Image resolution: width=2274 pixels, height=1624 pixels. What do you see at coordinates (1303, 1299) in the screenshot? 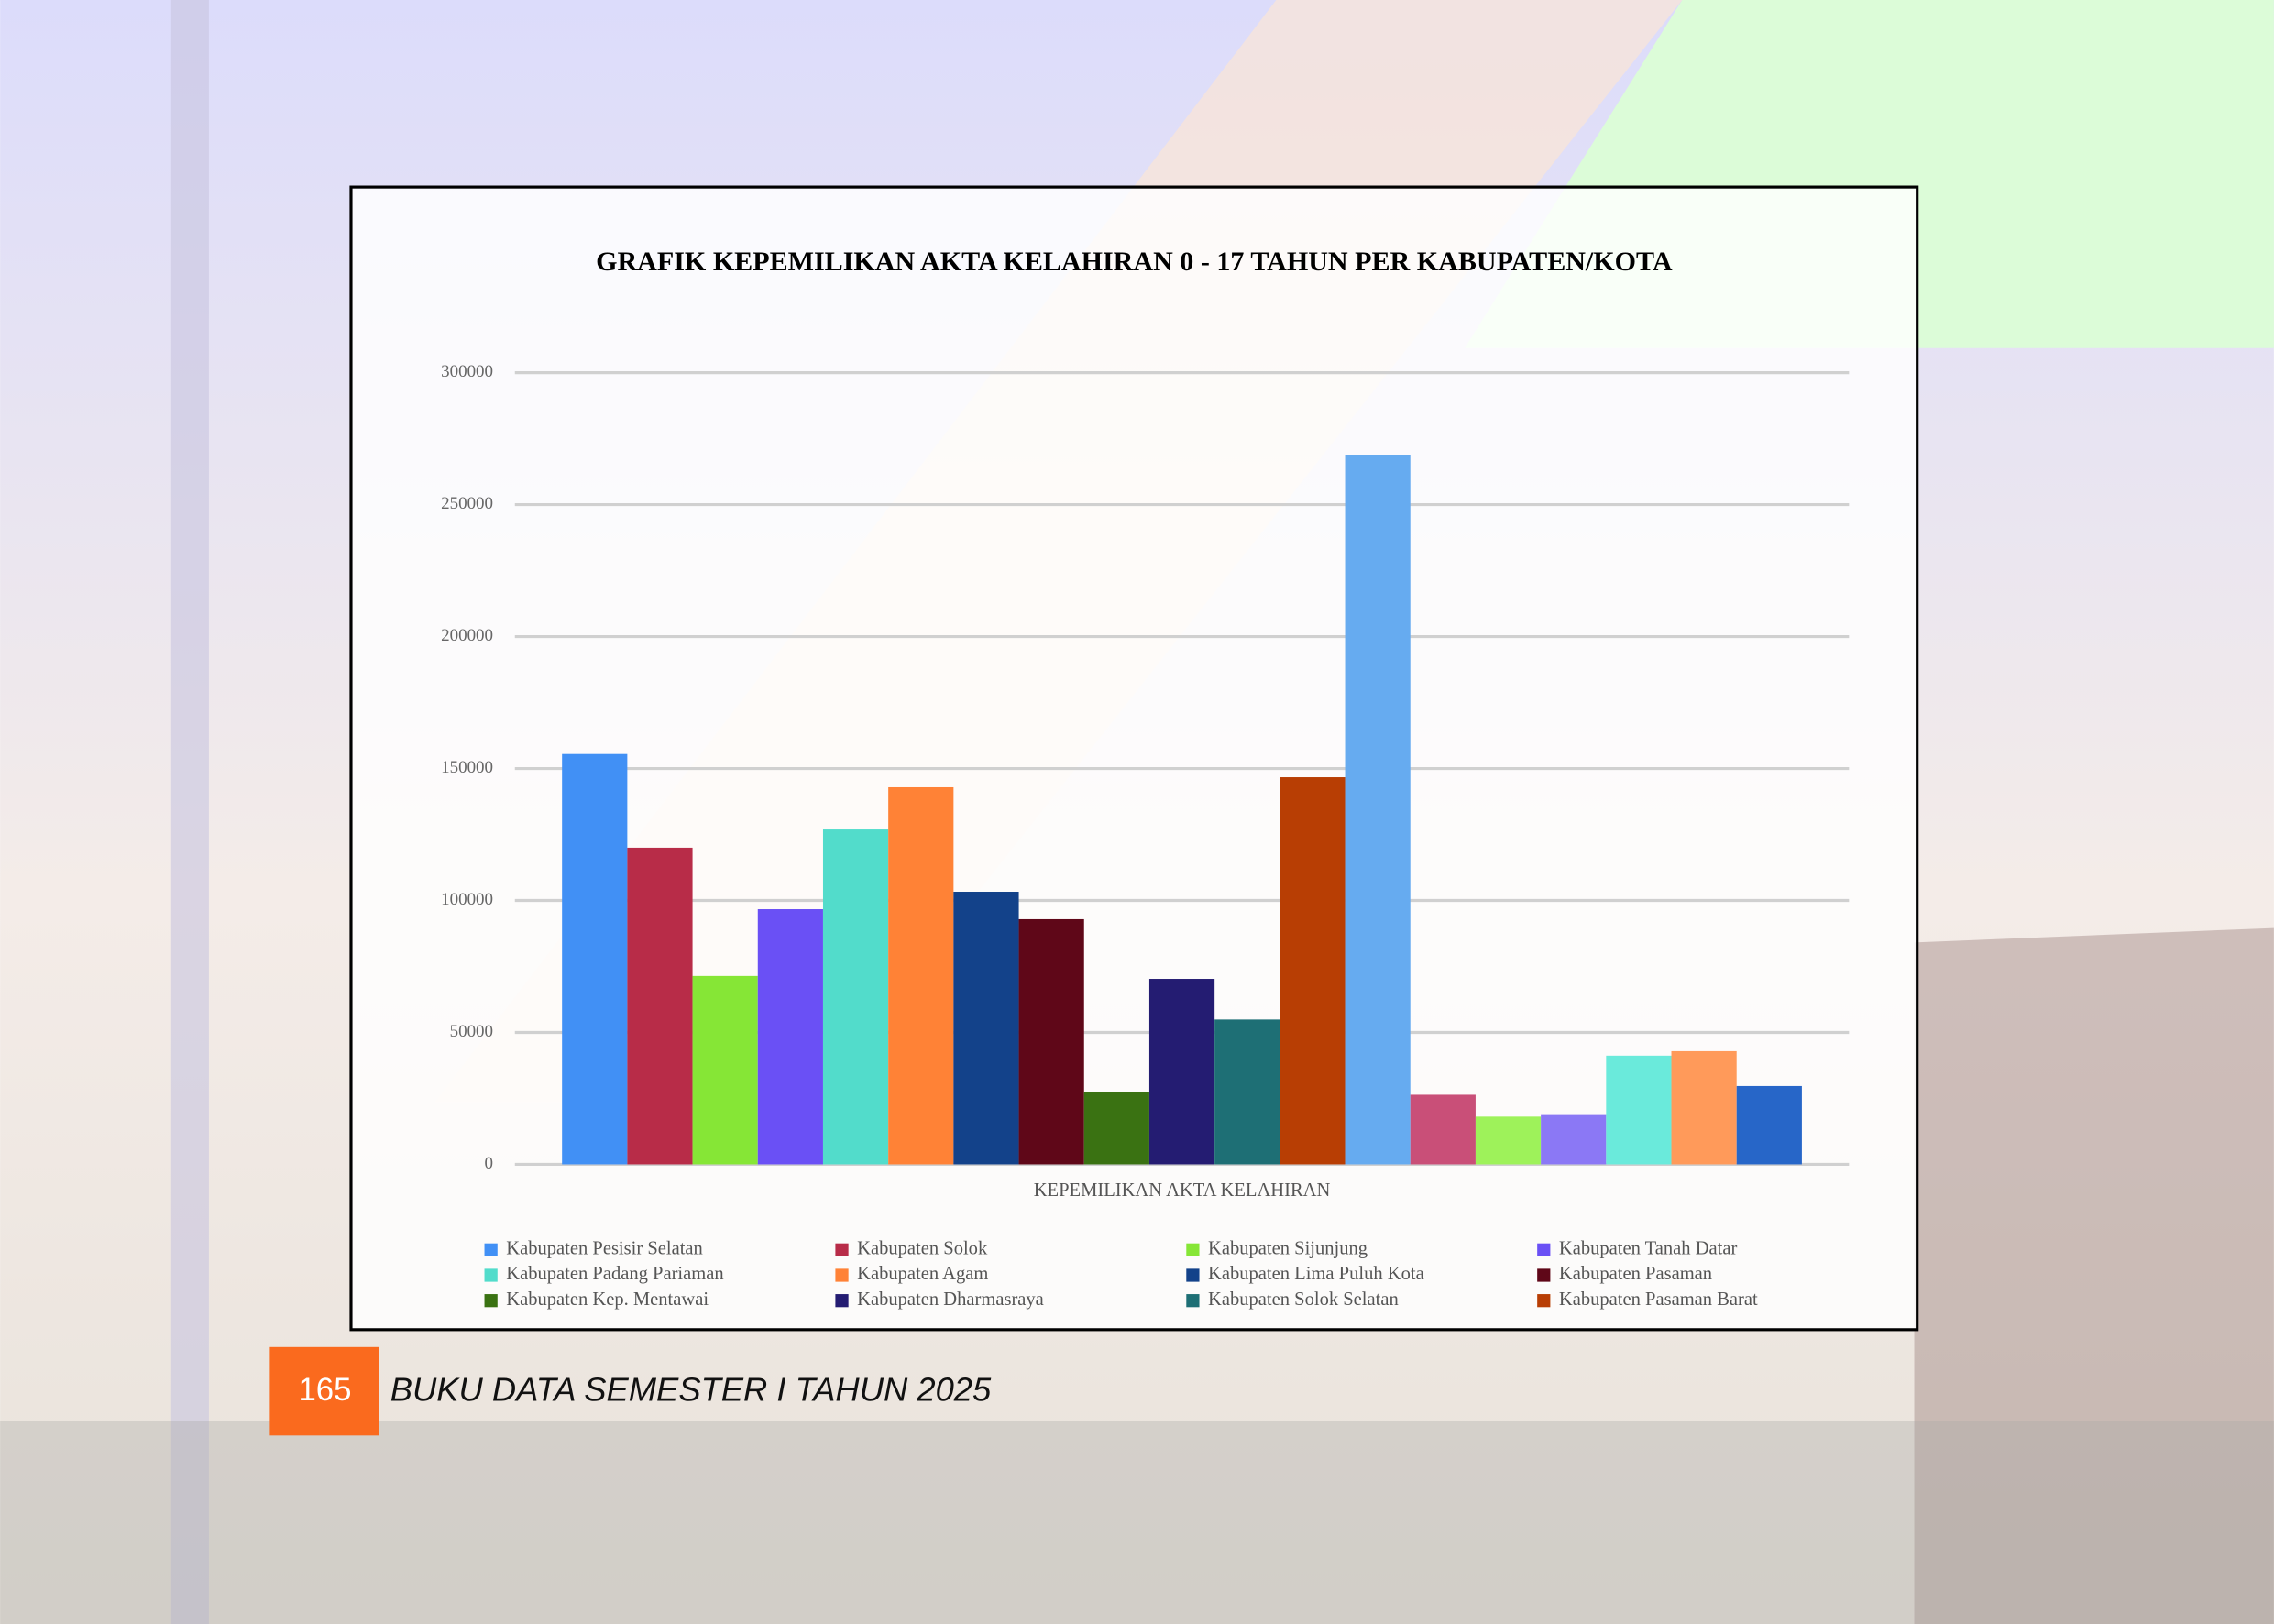
I see `legend-label: Kabupaten Solok Selatan` at bounding box center [1303, 1299].